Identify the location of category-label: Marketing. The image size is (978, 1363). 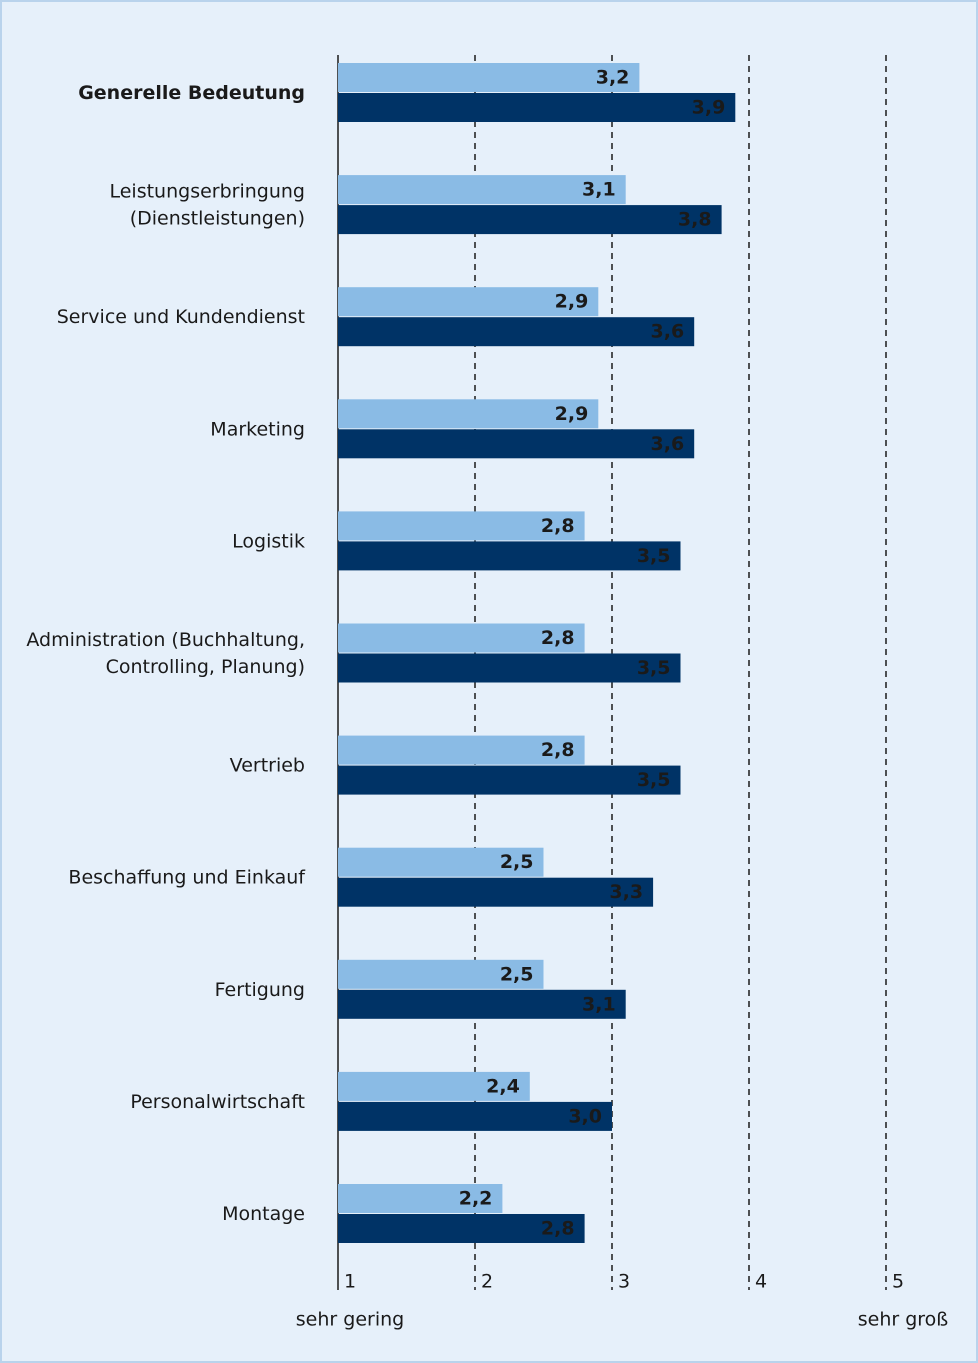
(257, 429).